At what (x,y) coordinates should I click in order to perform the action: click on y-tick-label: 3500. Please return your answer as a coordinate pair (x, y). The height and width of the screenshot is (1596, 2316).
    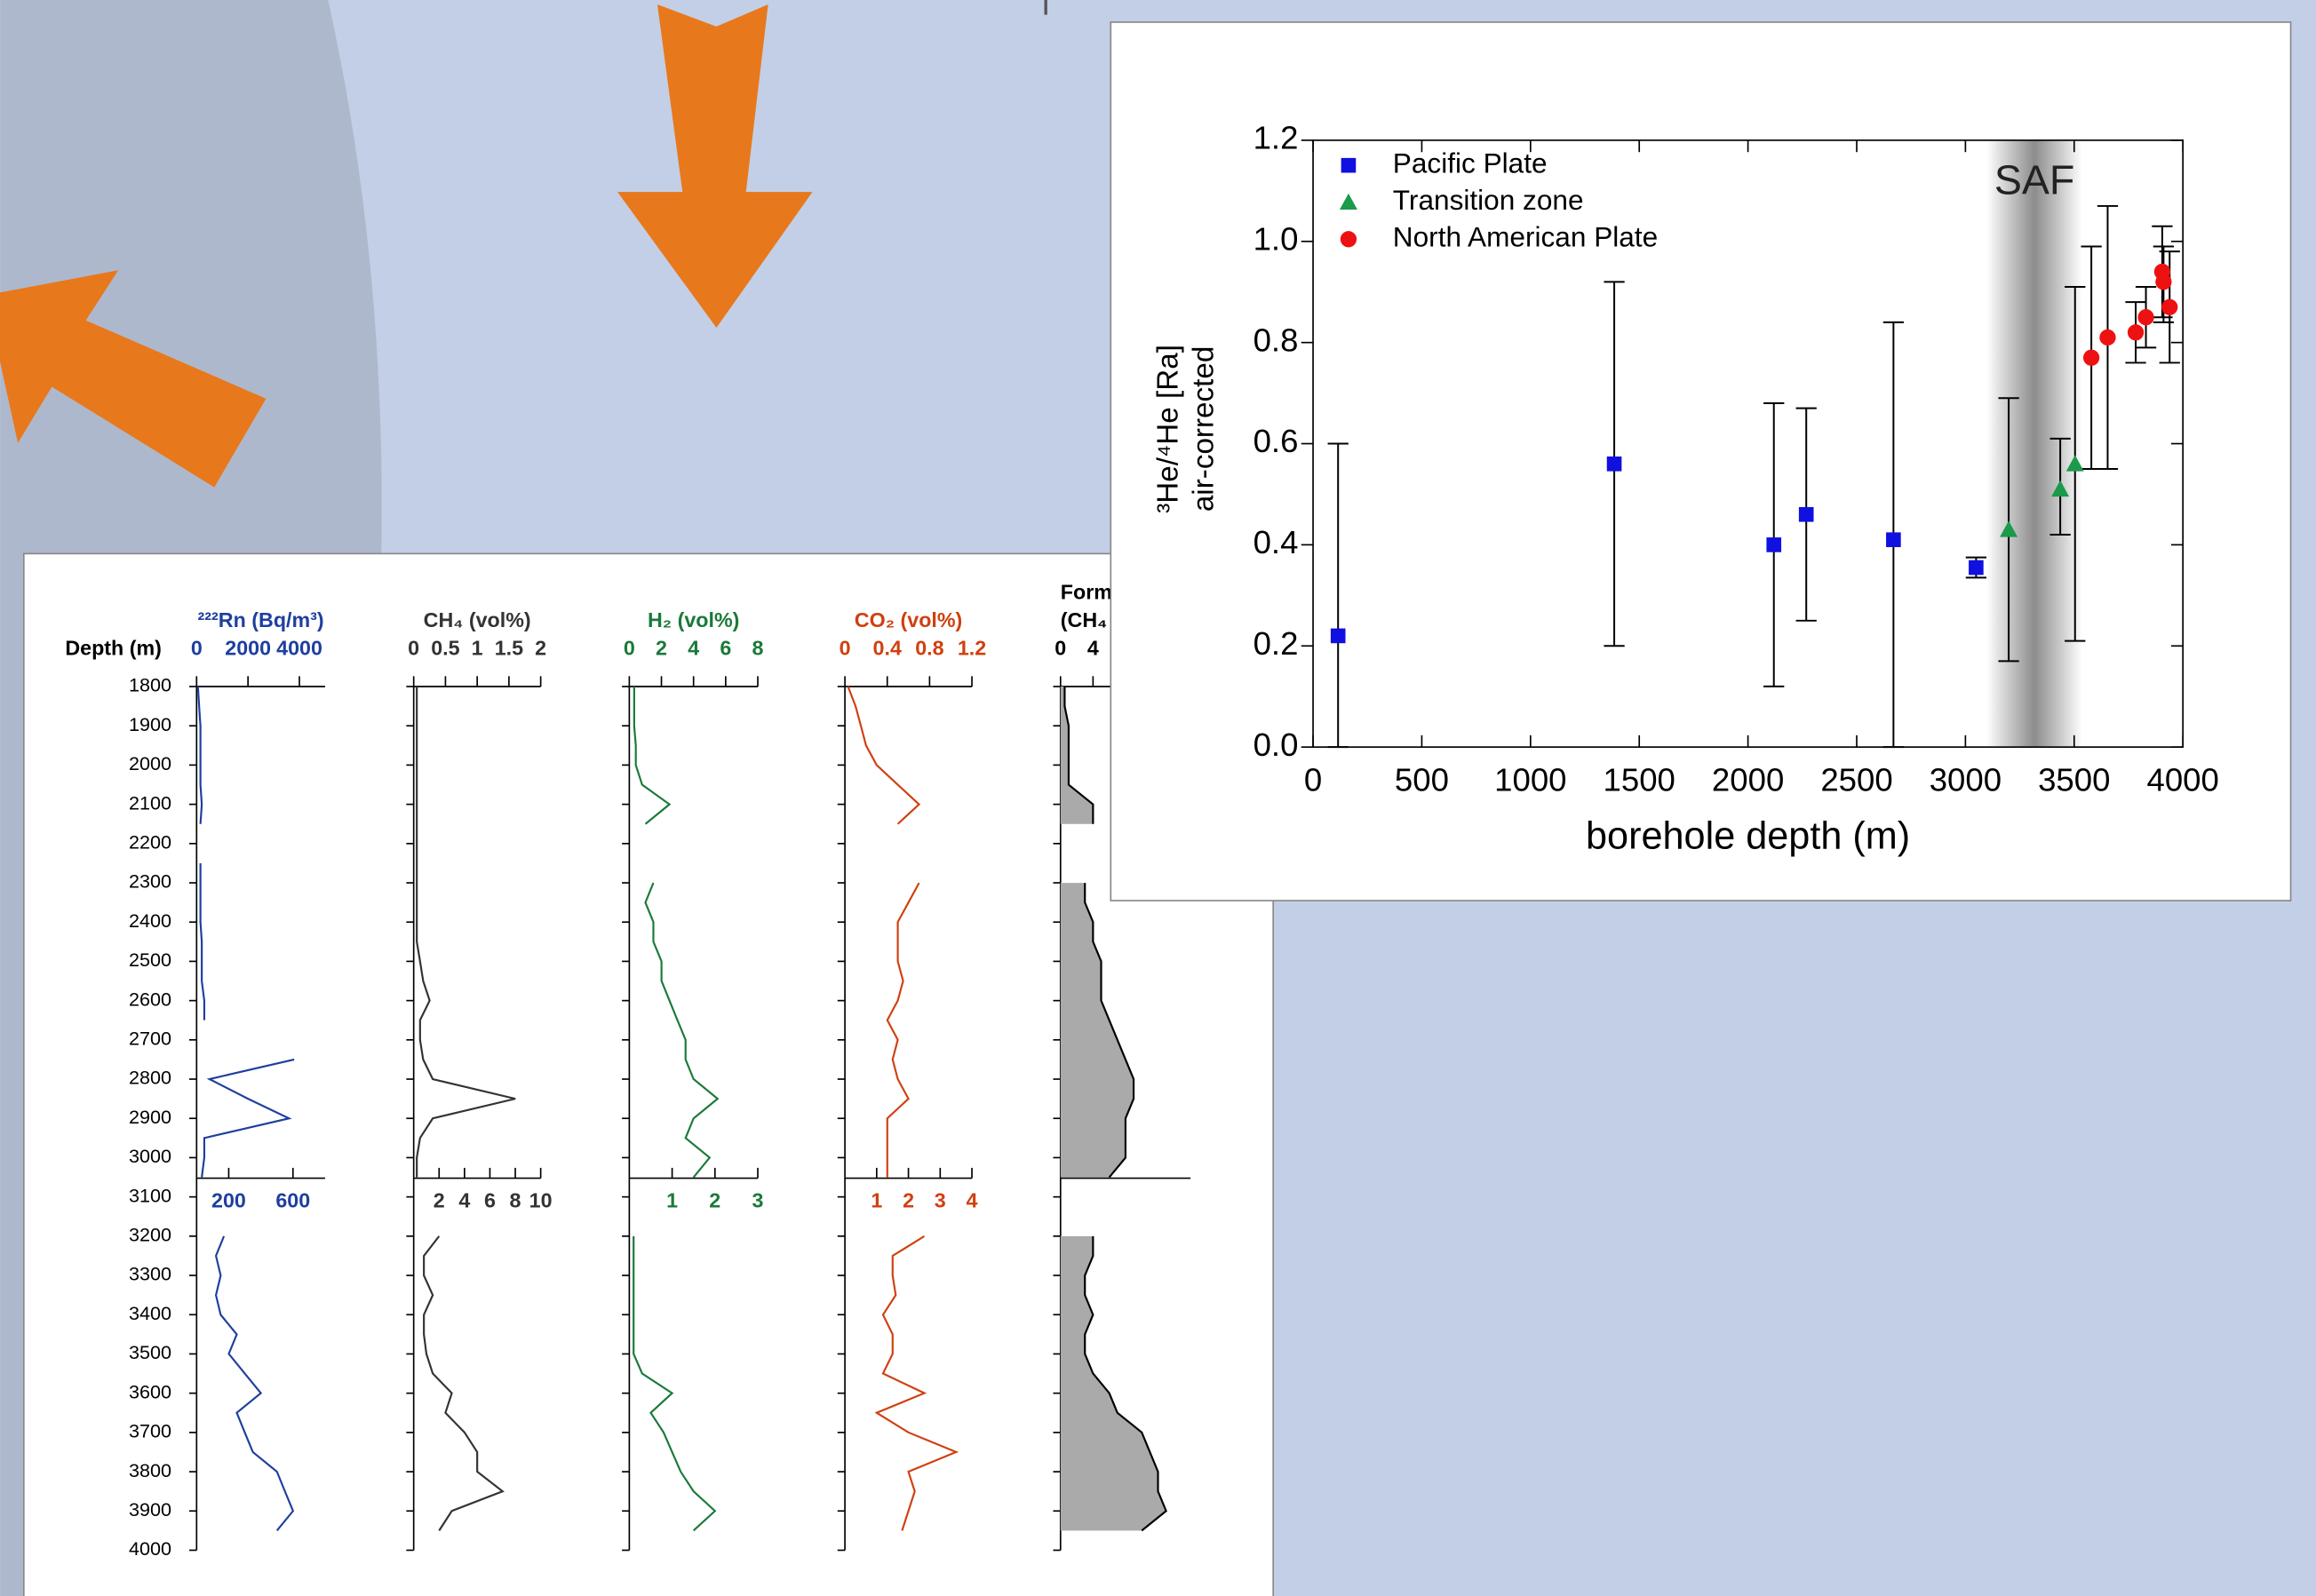
    Looking at the image, I should click on (150, 1352).